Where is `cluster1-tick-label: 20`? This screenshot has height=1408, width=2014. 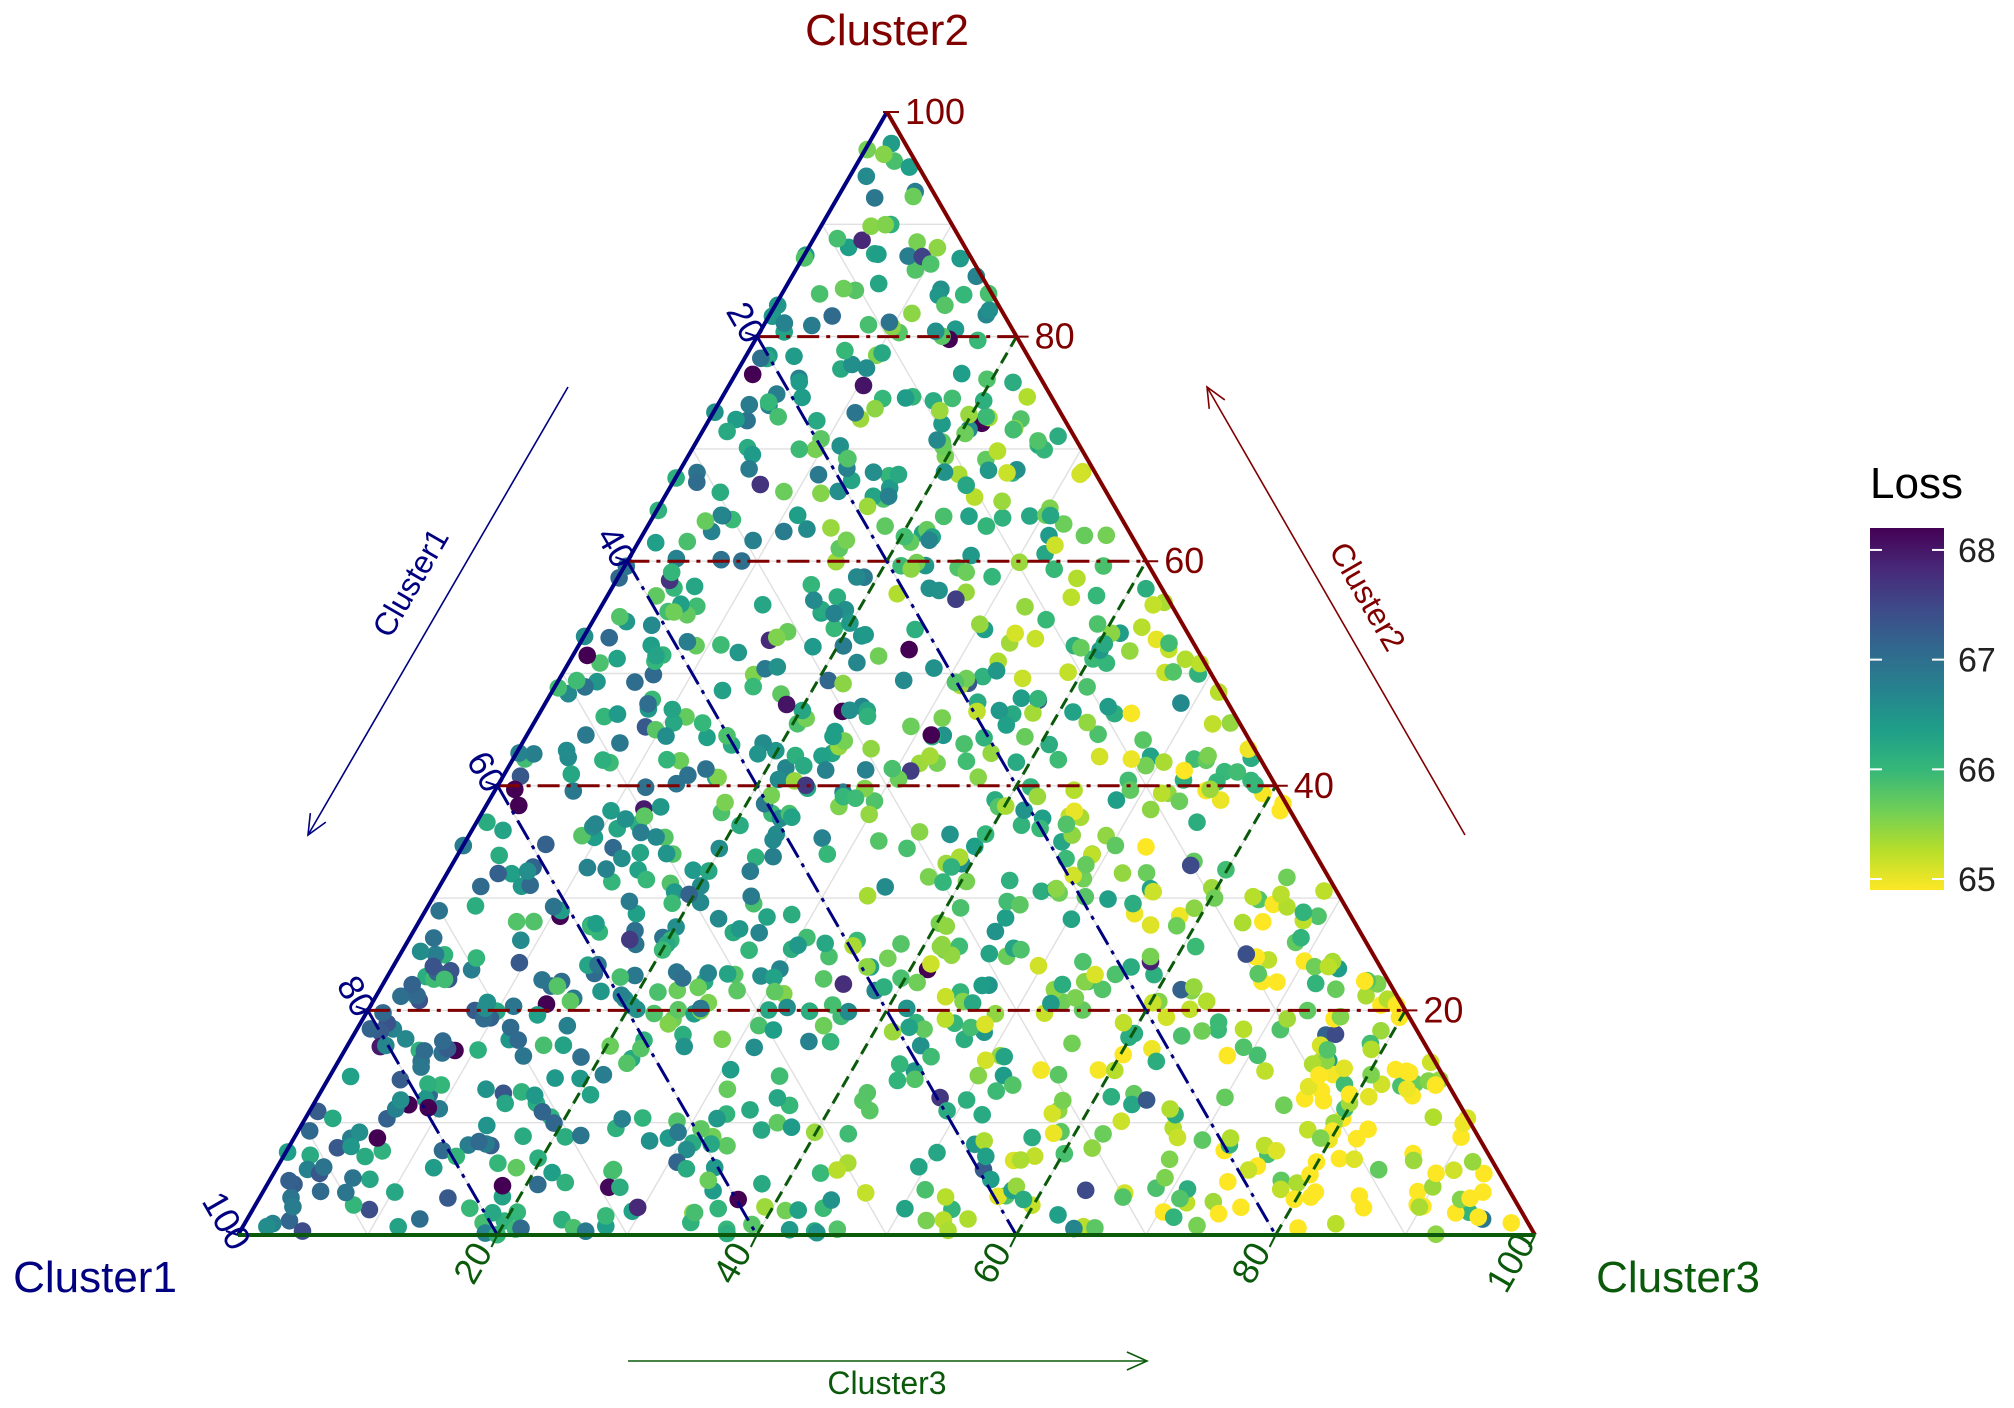 cluster1-tick-label: 20 is located at coordinates (746, 322).